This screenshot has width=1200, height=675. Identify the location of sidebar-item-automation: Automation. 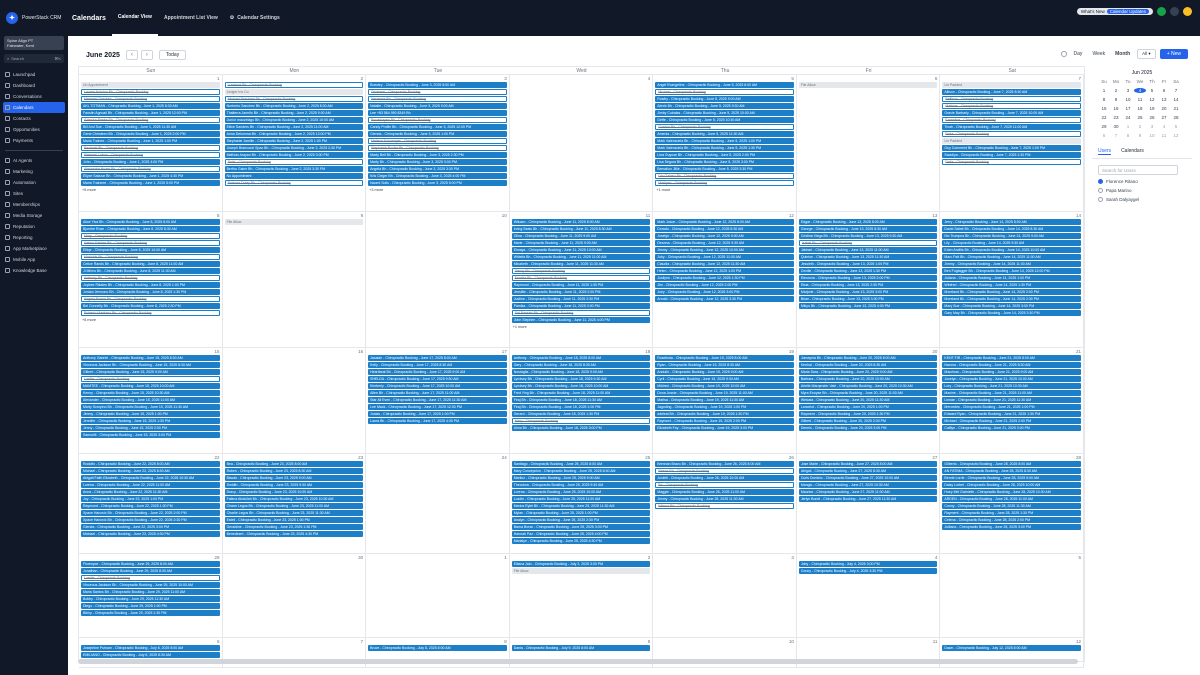
(34, 182).